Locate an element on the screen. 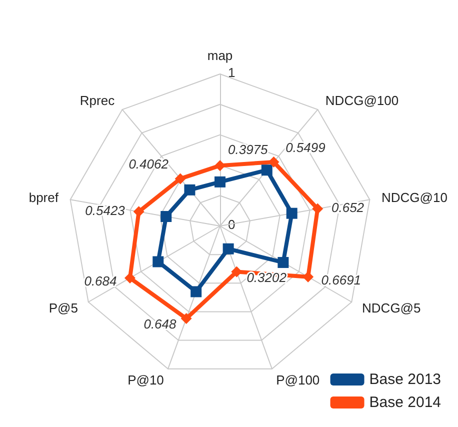 Image resolution: width=458 pixels, height=427 pixels. spoke-label: P@100 is located at coordinates (298, 380).